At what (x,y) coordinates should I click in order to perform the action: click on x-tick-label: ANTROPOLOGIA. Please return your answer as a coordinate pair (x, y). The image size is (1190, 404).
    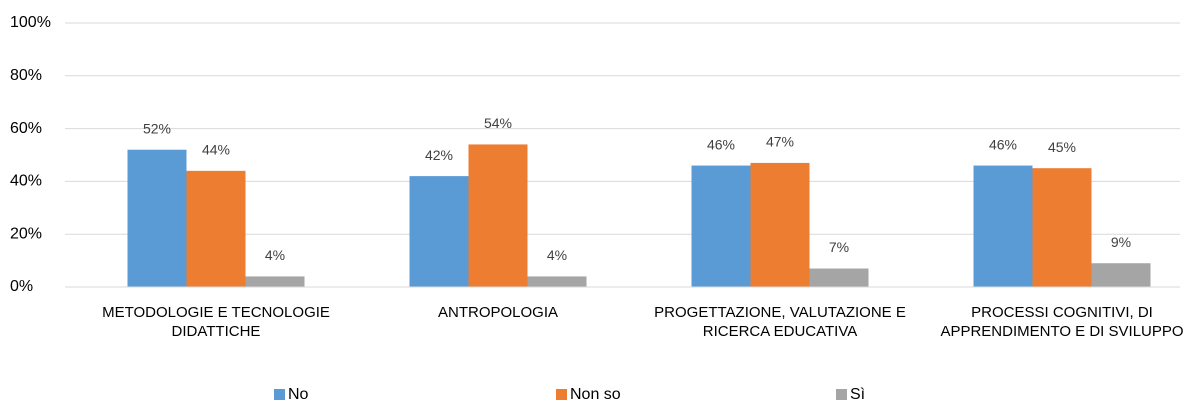
    Looking at the image, I should click on (498, 312).